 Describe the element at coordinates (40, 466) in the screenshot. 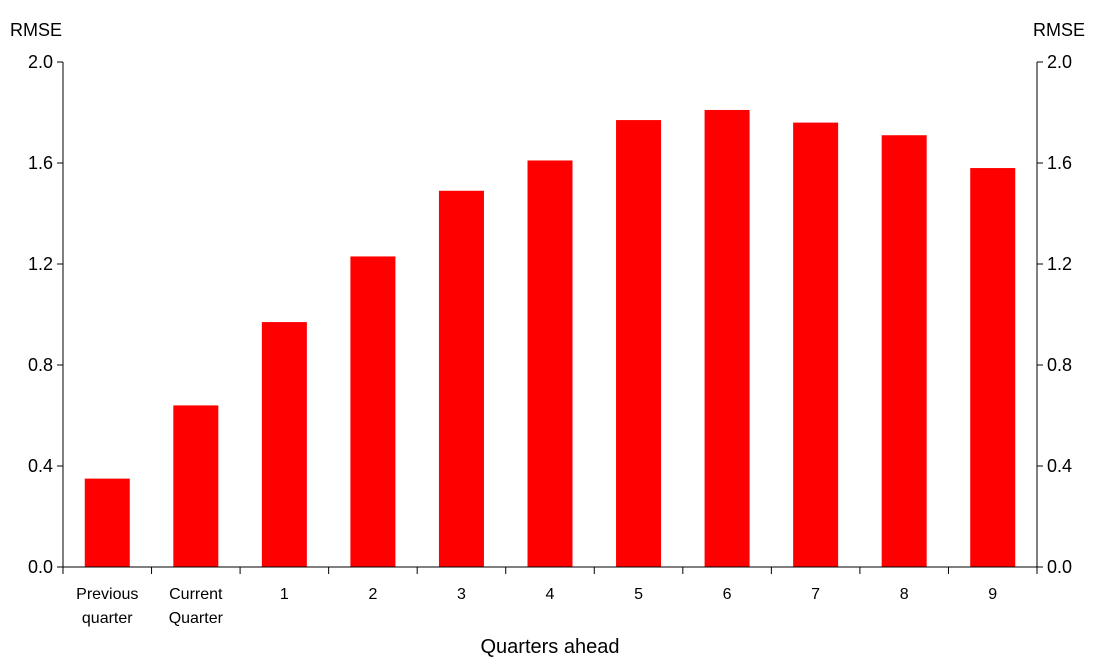

I see `left-y-tick-label-1: 0.4` at that location.